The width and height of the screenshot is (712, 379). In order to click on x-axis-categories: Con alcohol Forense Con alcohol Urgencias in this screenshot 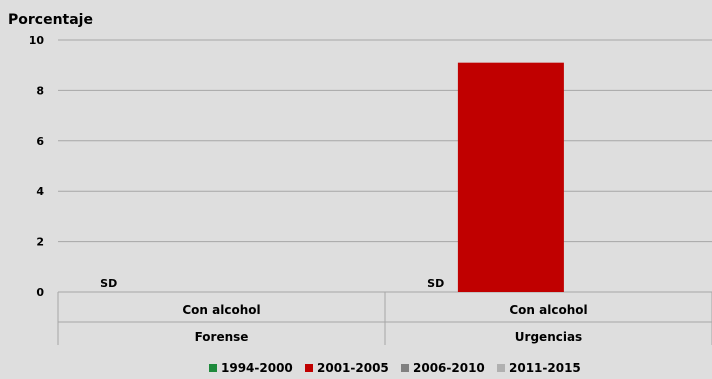, I will do `click(384, 323)`.